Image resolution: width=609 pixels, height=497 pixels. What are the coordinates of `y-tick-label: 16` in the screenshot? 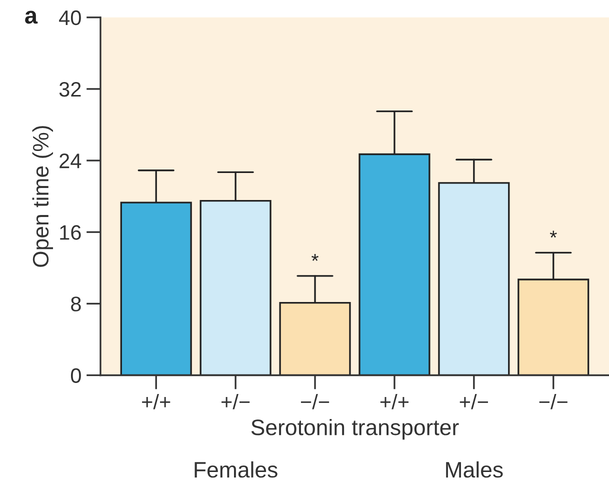 It's located at (70, 232).